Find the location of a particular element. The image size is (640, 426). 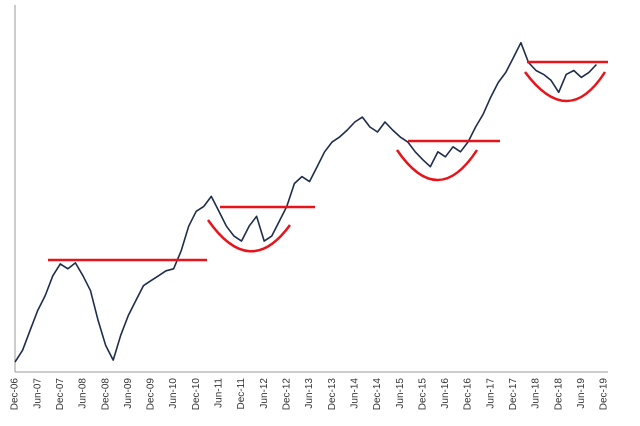

x-tick-label: Dec-07 is located at coordinates (60, 394).